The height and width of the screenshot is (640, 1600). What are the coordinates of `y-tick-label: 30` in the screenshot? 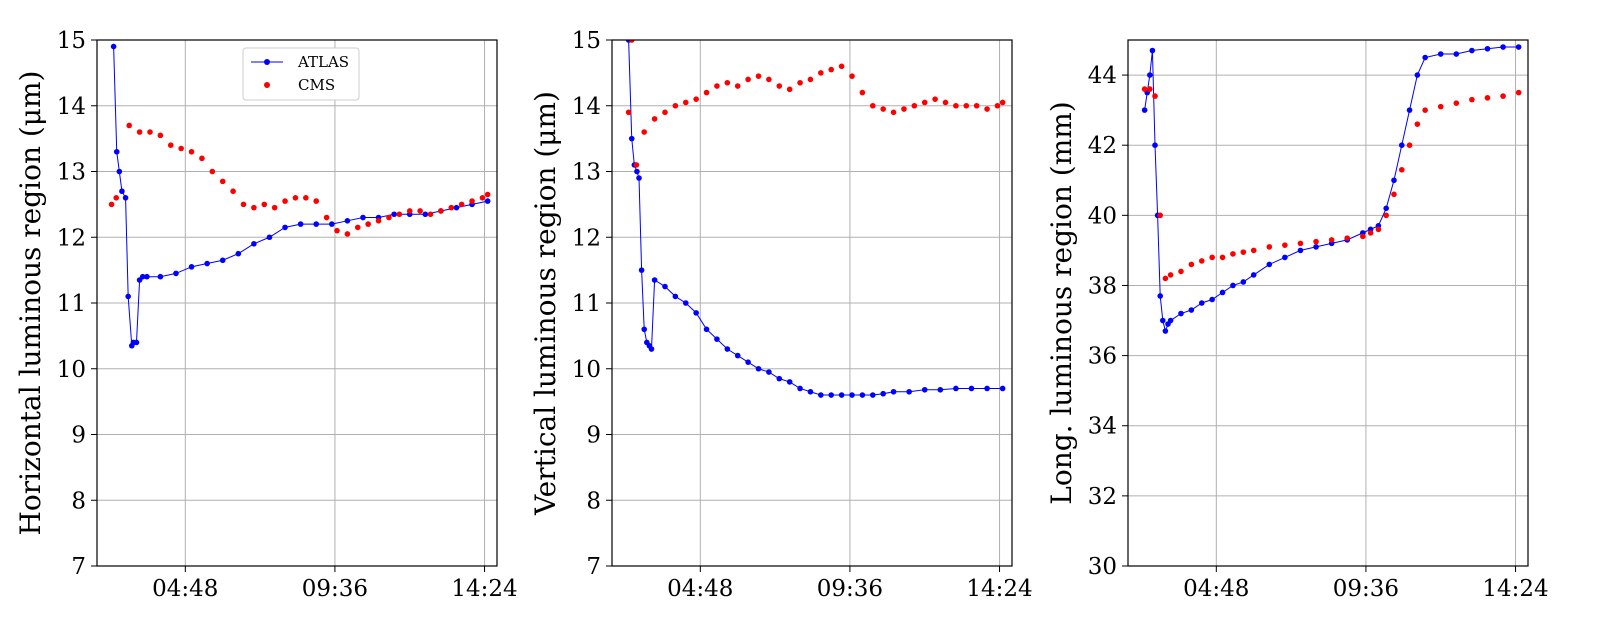 It's located at (1102, 567).